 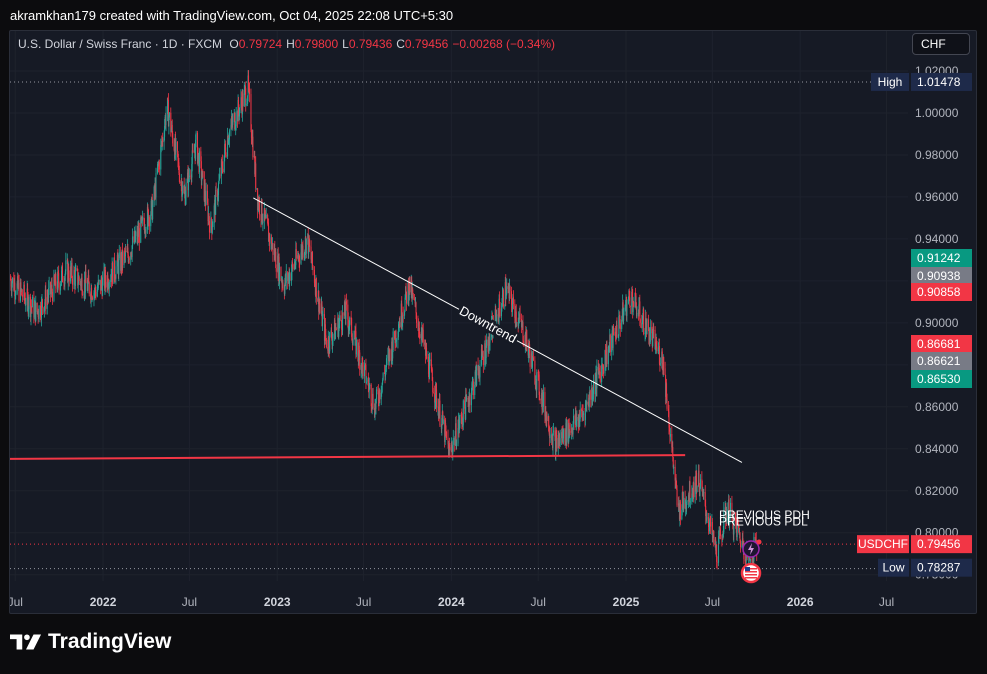 I want to click on lightning-glyph, so click(x=751, y=549).